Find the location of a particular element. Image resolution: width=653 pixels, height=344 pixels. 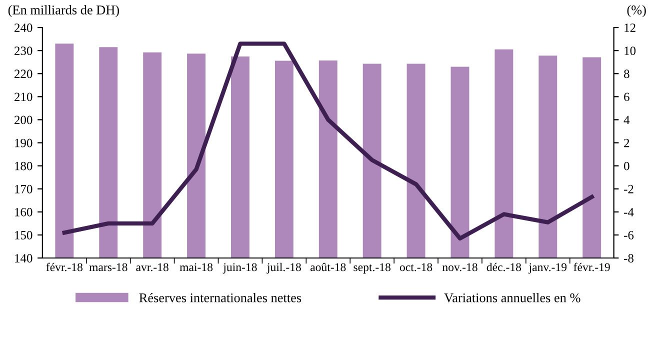

x-tick-label: mars-18 is located at coordinates (108, 267).